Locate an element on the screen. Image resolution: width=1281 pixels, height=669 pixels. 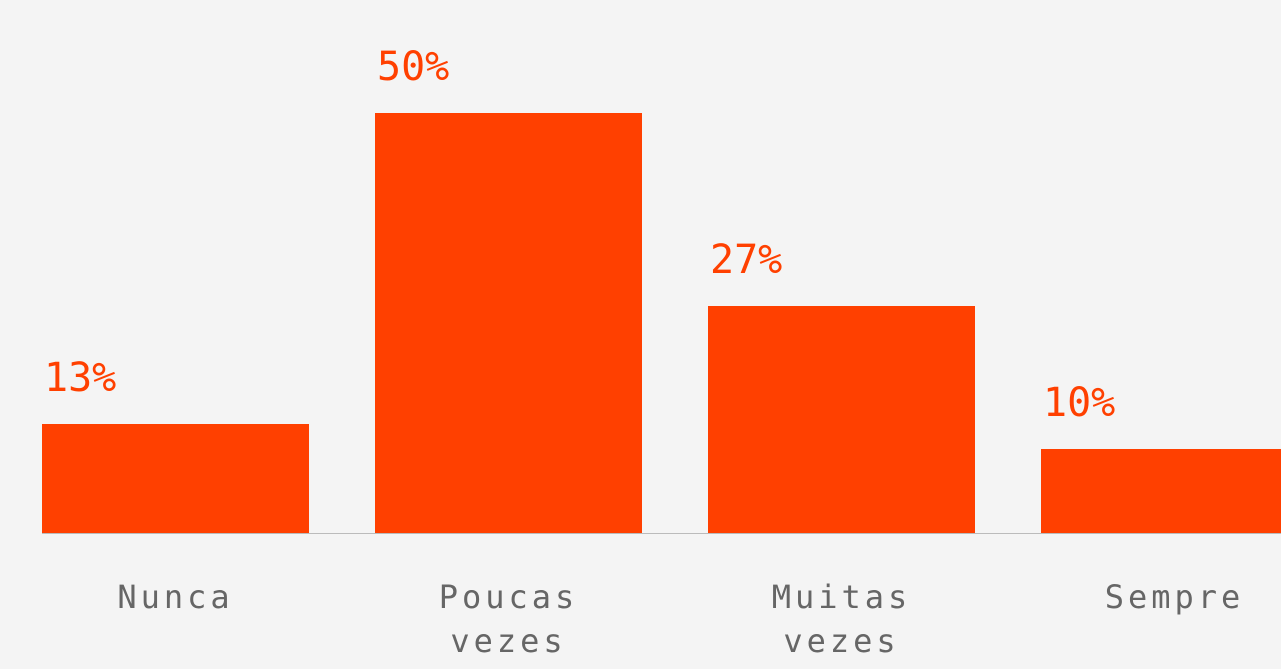
category-label: Sempre is located at coordinates (1174, 597).